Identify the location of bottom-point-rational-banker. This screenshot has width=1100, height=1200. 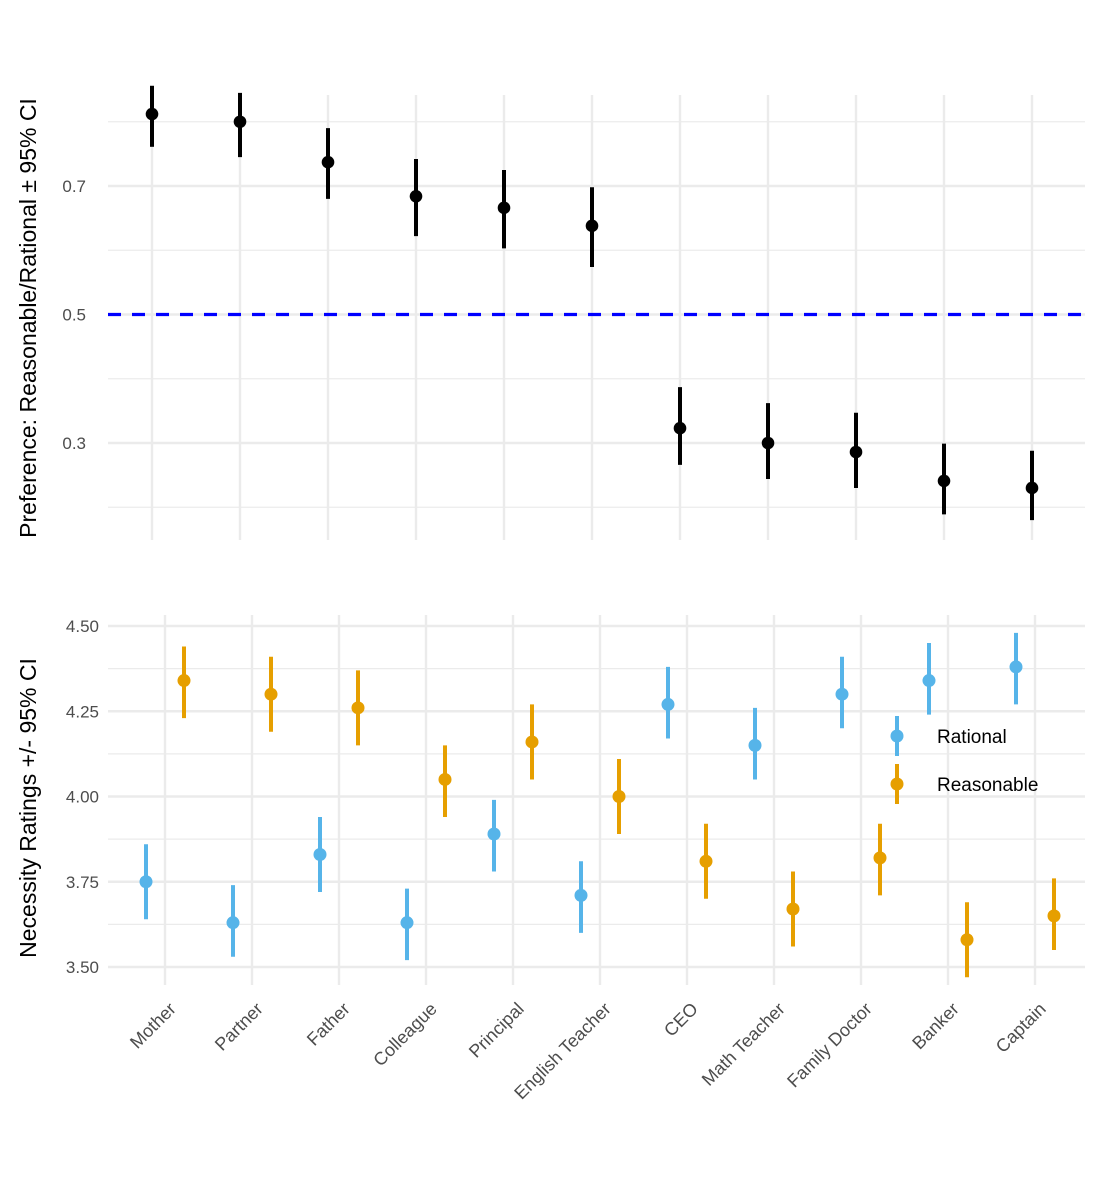
(929, 679).